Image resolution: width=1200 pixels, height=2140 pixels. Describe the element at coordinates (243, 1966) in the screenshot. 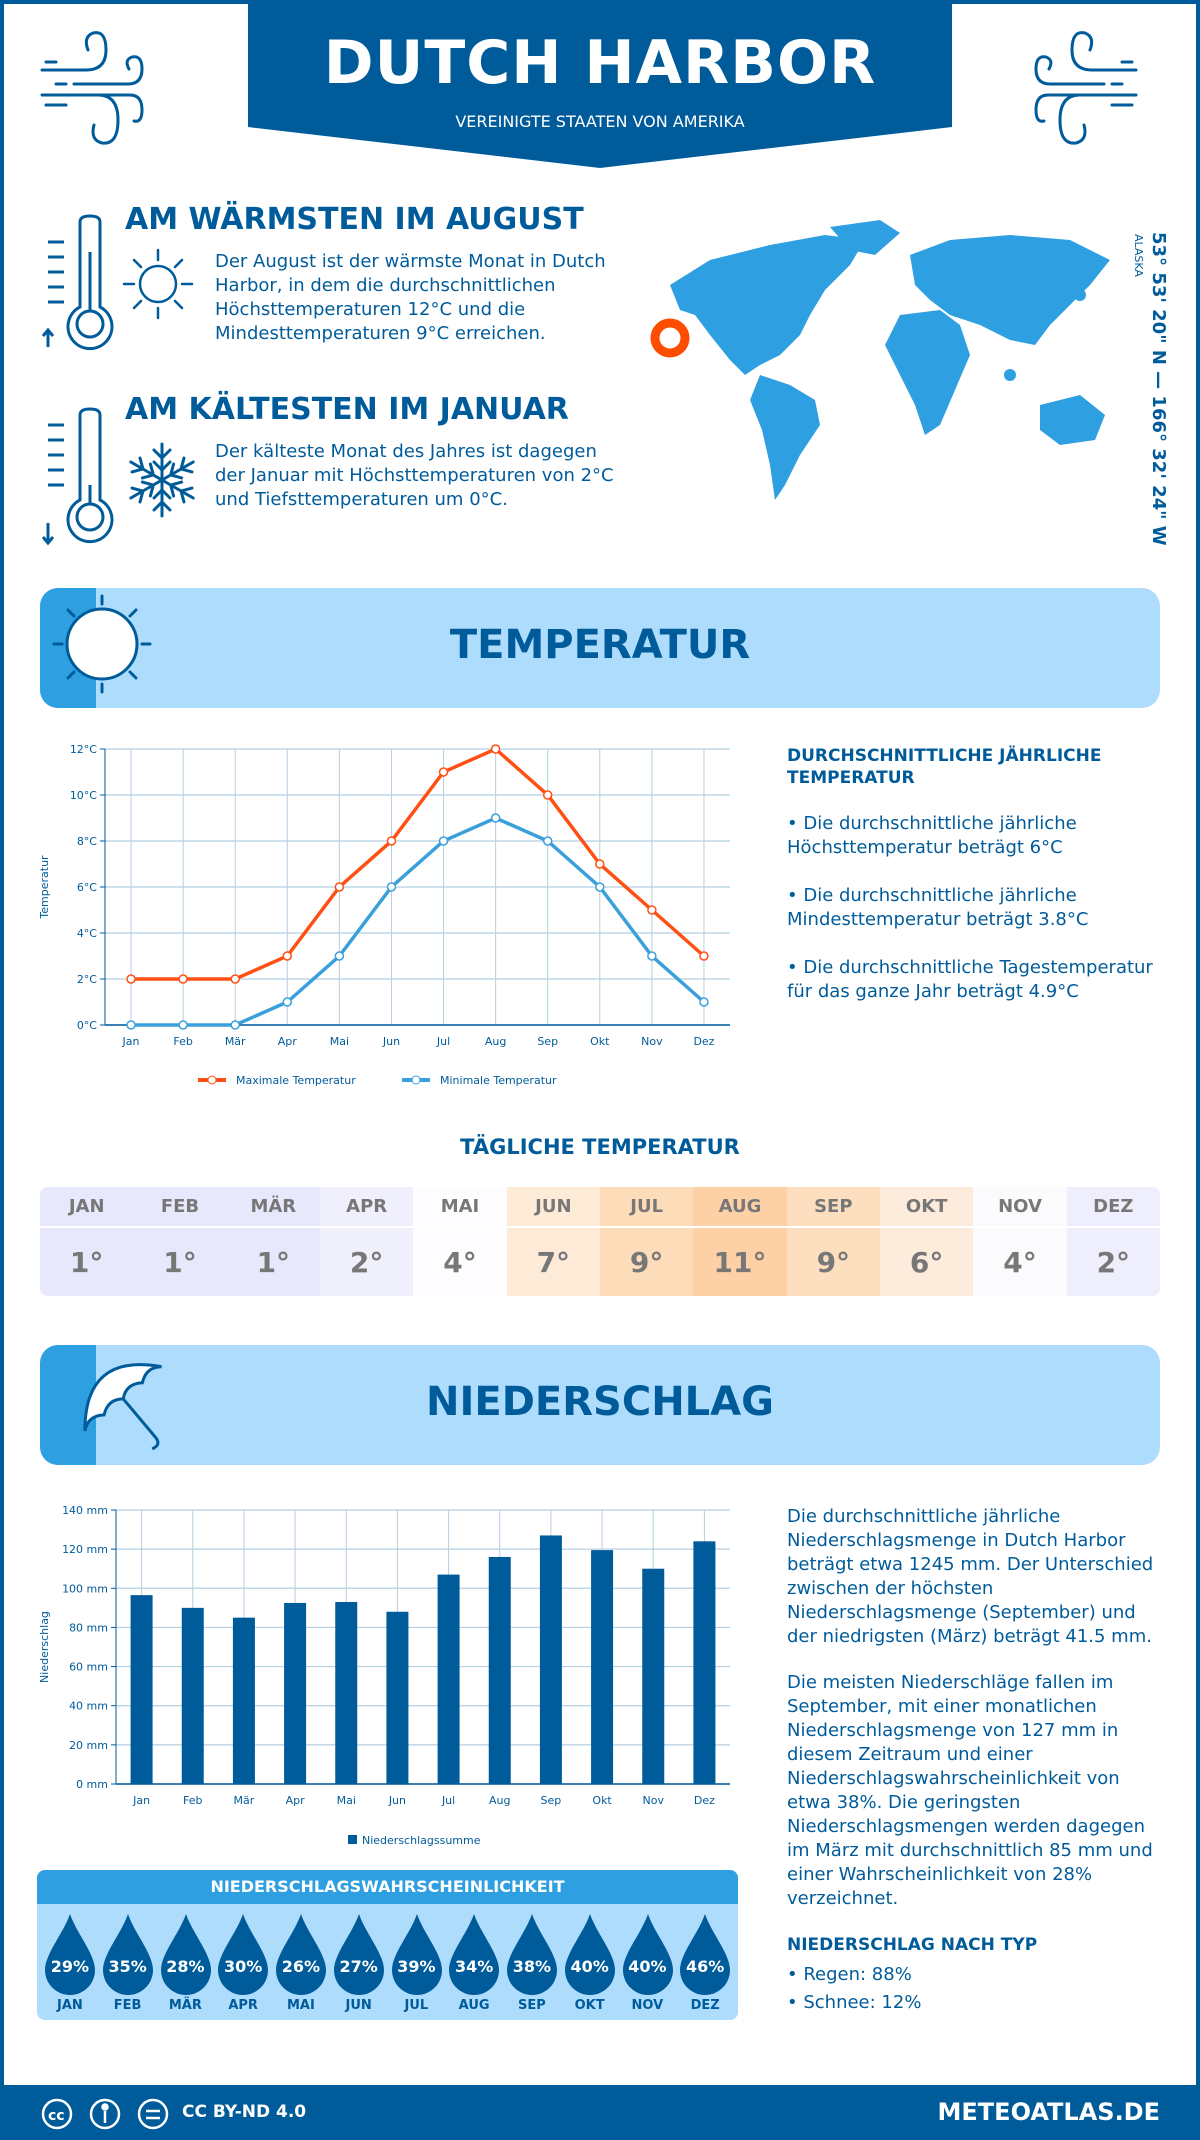

I see `probability-value: 30%` at that location.